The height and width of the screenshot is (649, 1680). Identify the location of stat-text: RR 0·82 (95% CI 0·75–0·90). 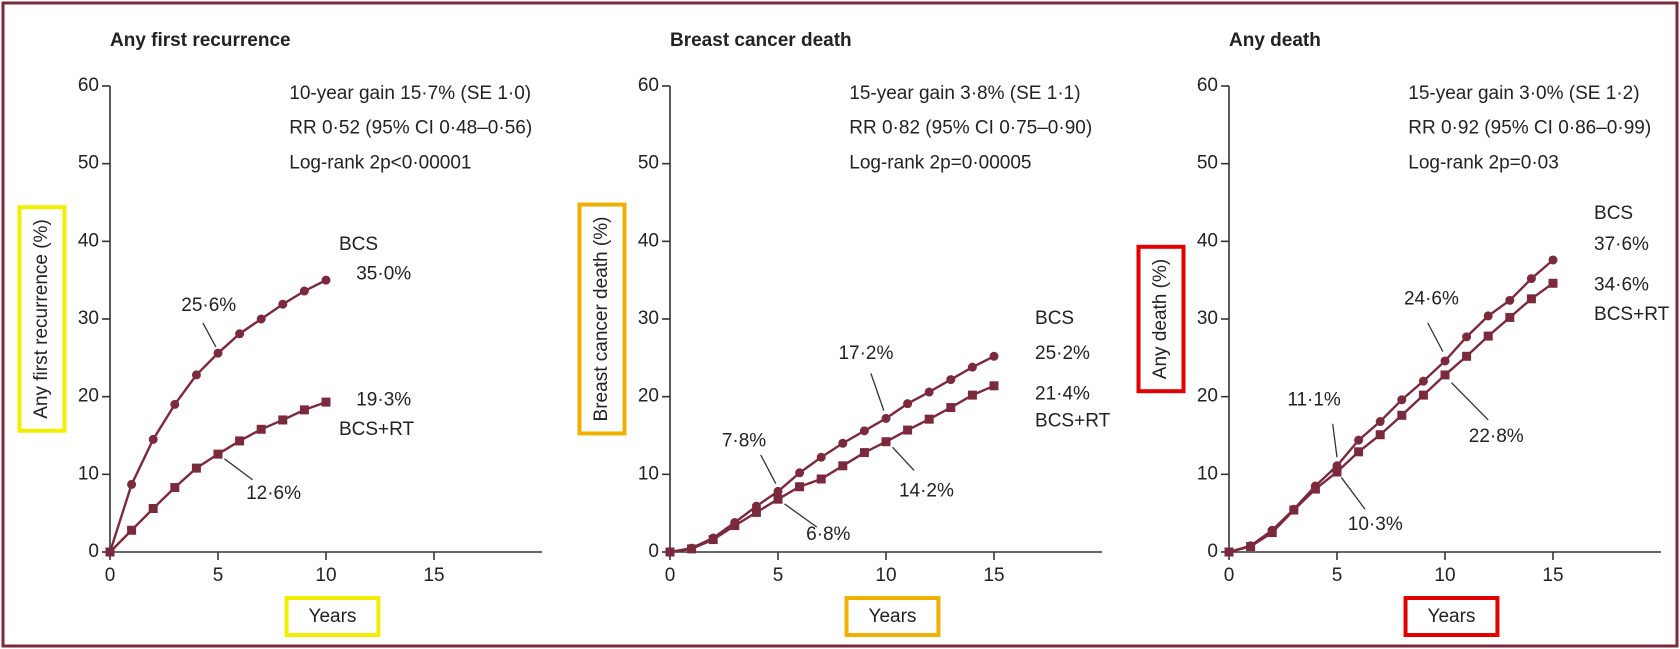
(970, 128).